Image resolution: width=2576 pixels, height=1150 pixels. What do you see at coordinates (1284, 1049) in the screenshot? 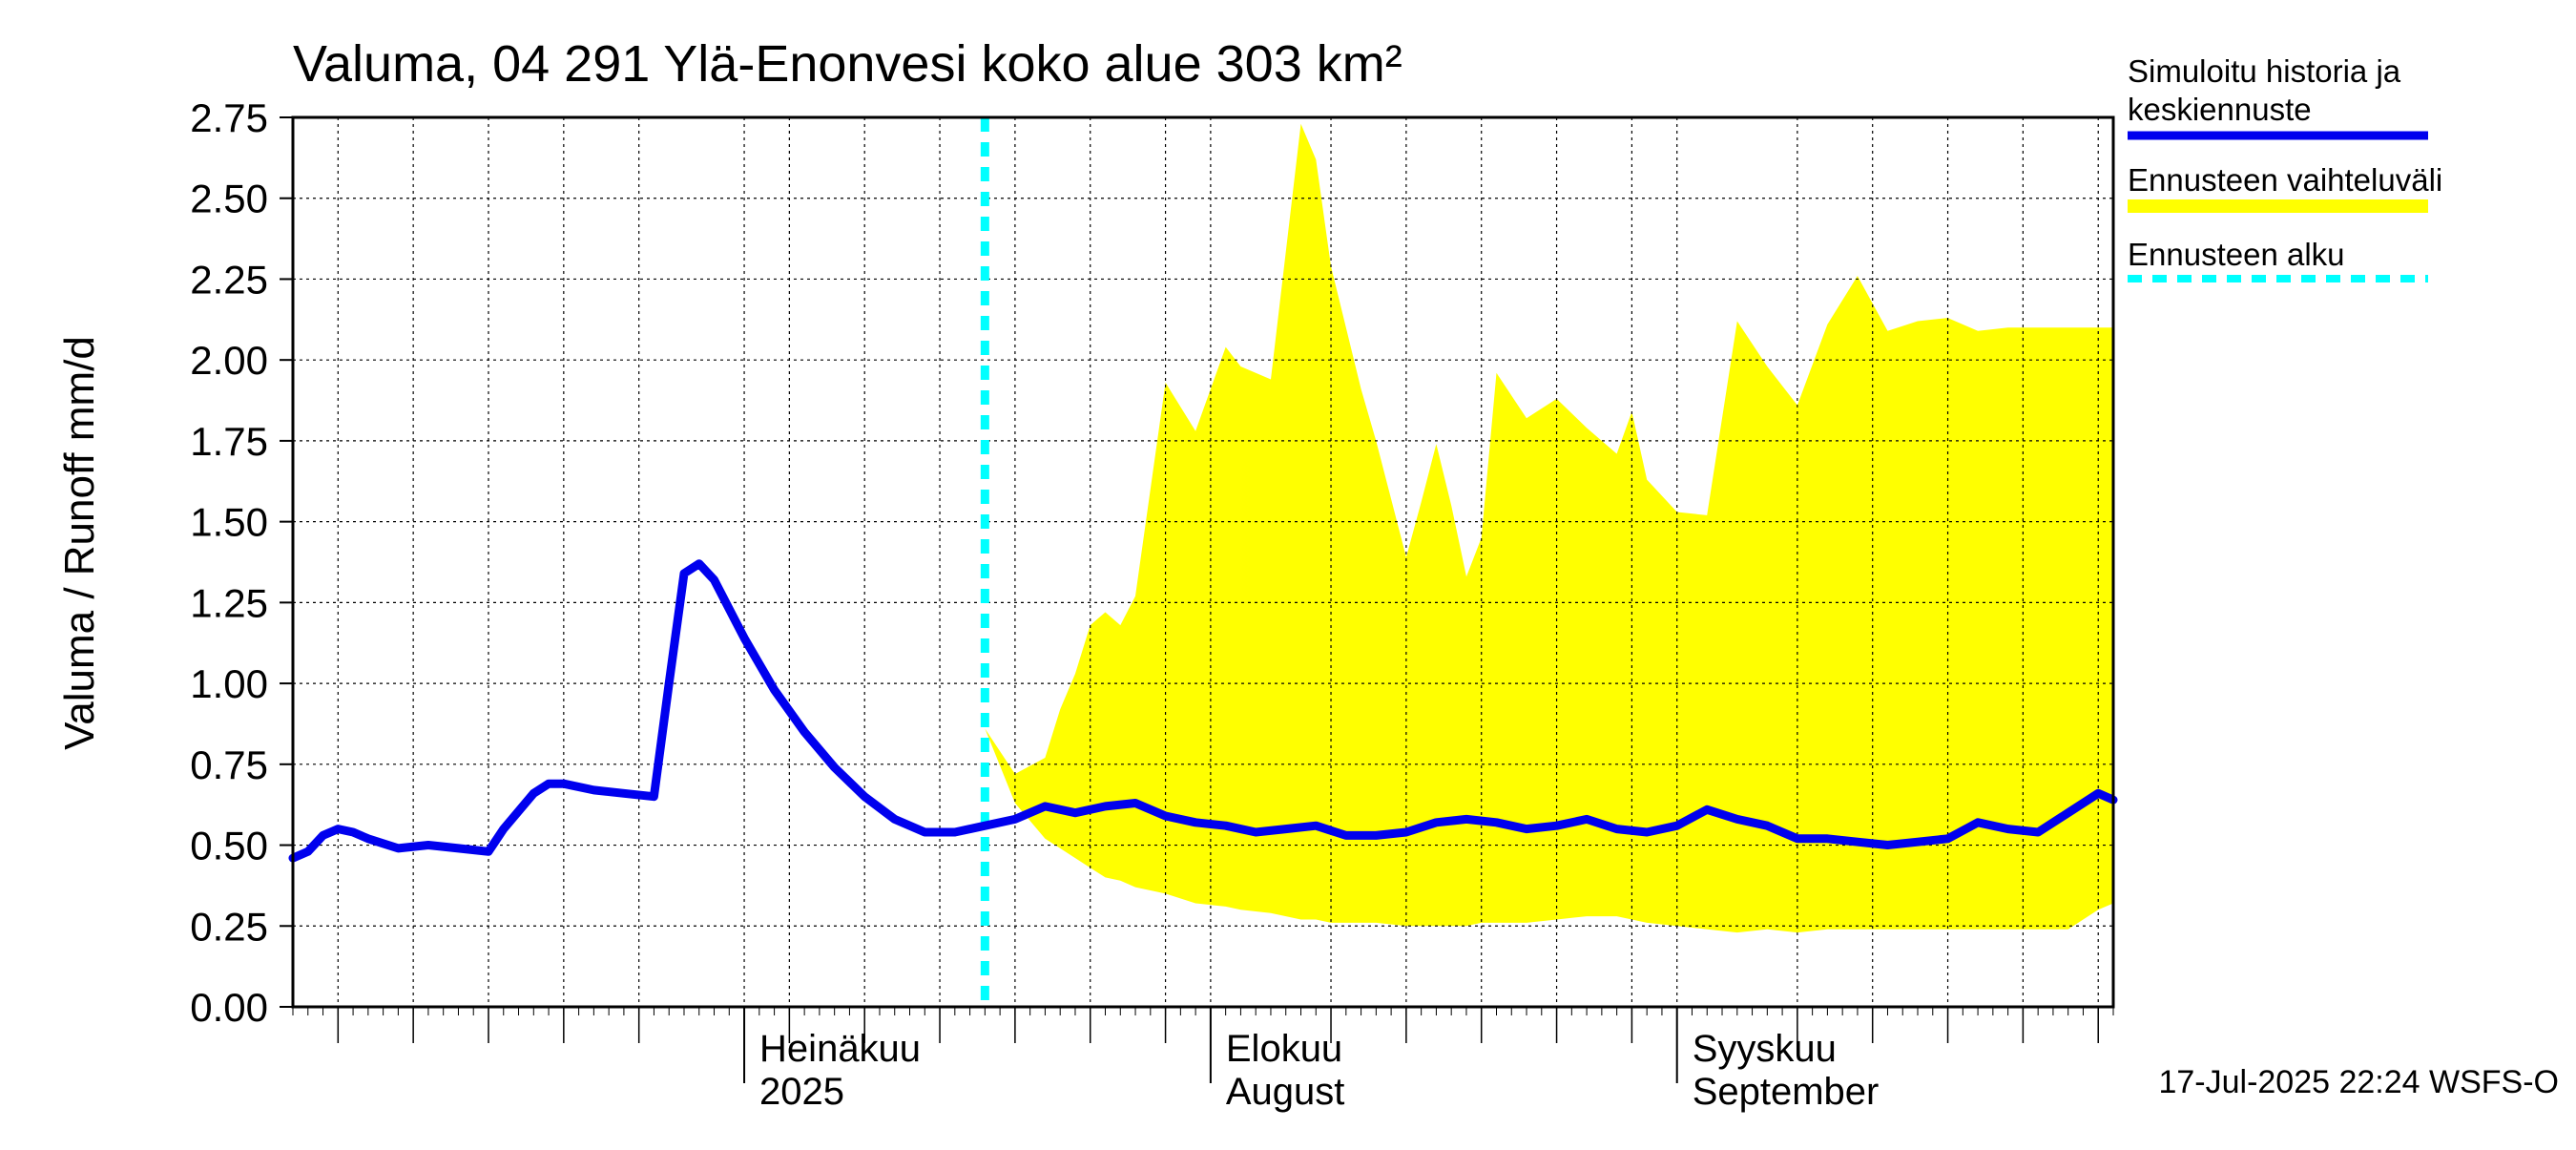
I see `month-label: Elokuu` at bounding box center [1284, 1049].